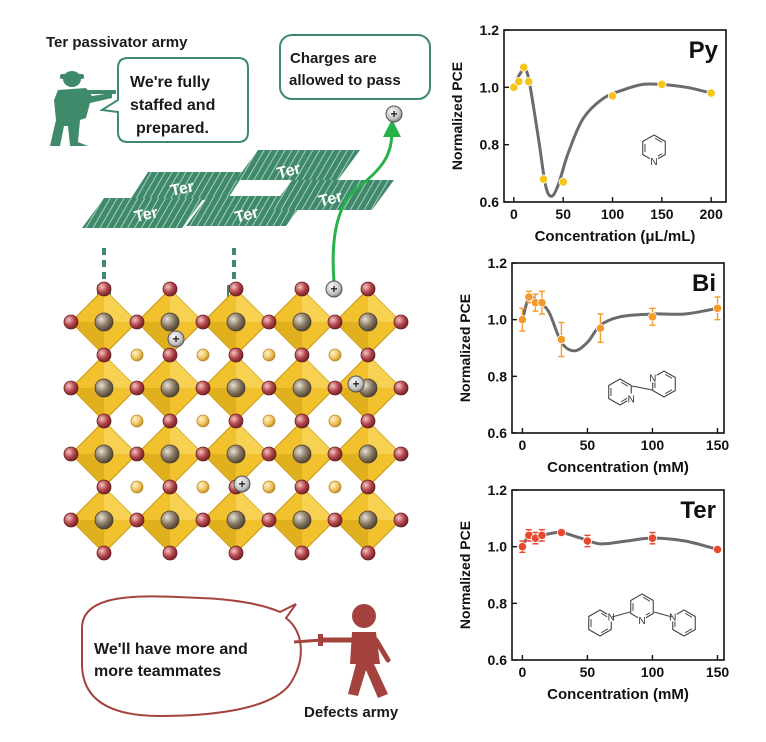 The image size is (766, 742). I want to click on soldier-speech-line-1: We're fully, so click(170, 82).